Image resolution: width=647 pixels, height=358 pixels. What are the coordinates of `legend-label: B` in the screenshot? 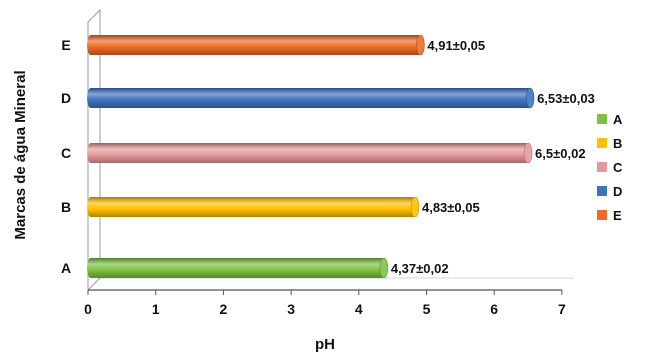 It's located at (617, 143).